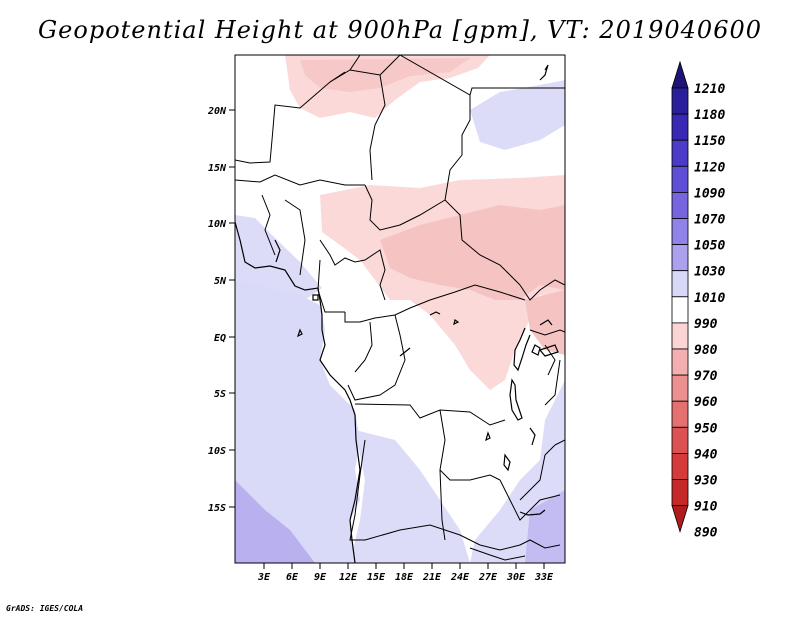 This screenshot has width=800, height=618. What do you see at coordinates (709, 167) in the screenshot?
I see `colorbar-label: 1120` at bounding box center [709, 167].